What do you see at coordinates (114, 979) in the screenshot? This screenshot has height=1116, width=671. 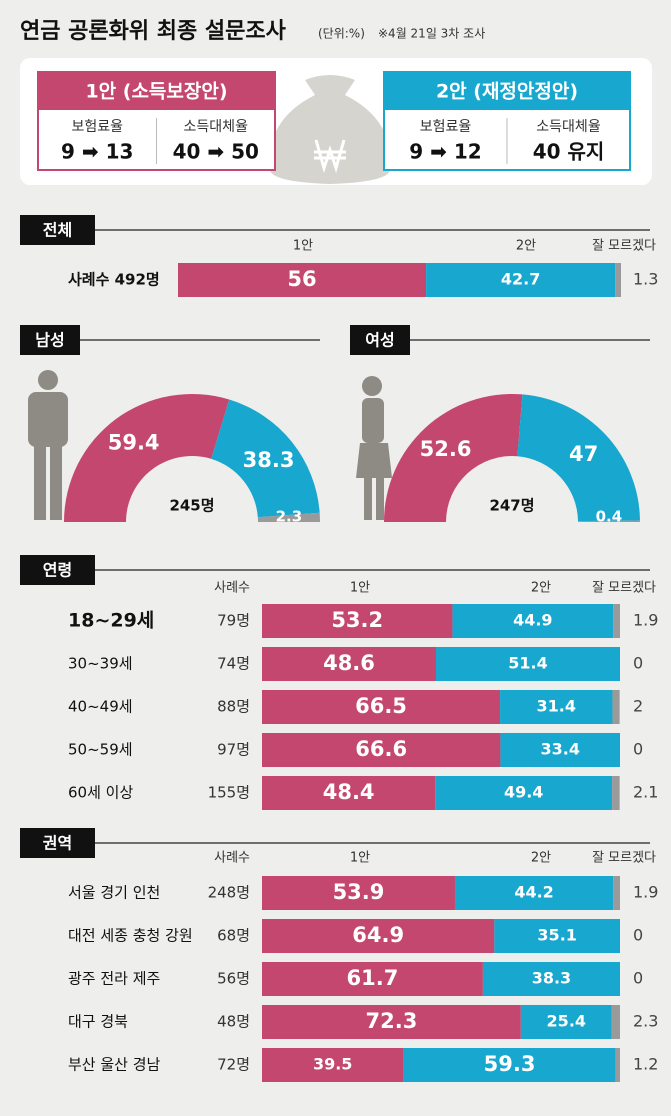 I see `category-label: 광주 전라 제주` at bounding box center [114, 979].